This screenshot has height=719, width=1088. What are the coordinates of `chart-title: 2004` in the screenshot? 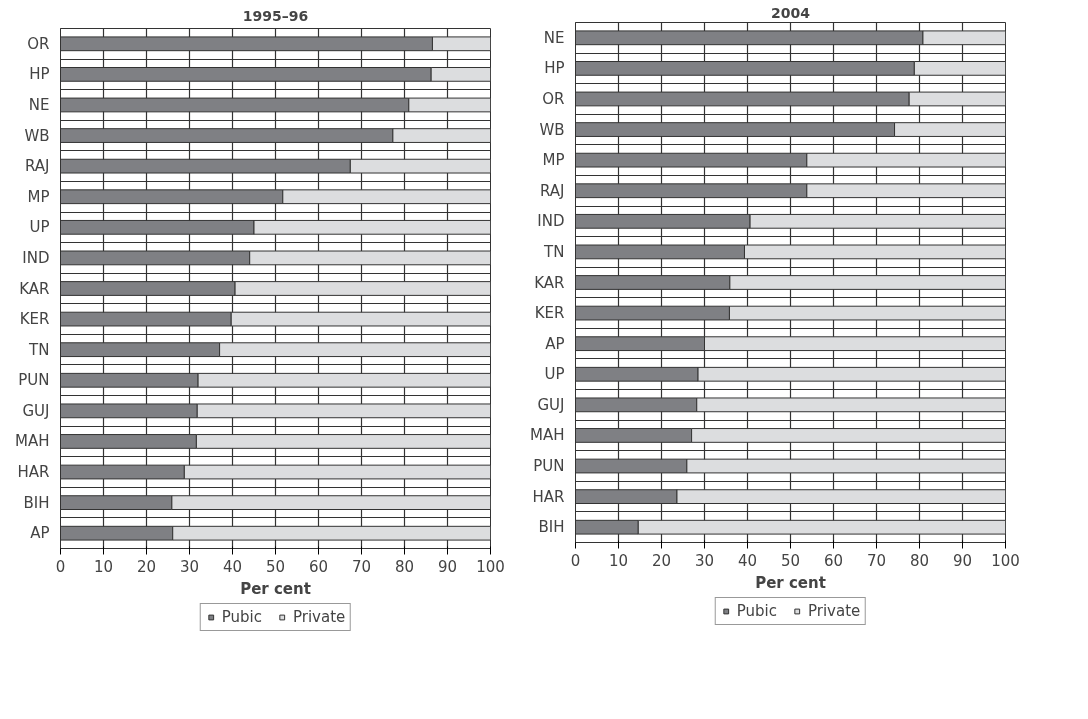 It's located at (791, 12).